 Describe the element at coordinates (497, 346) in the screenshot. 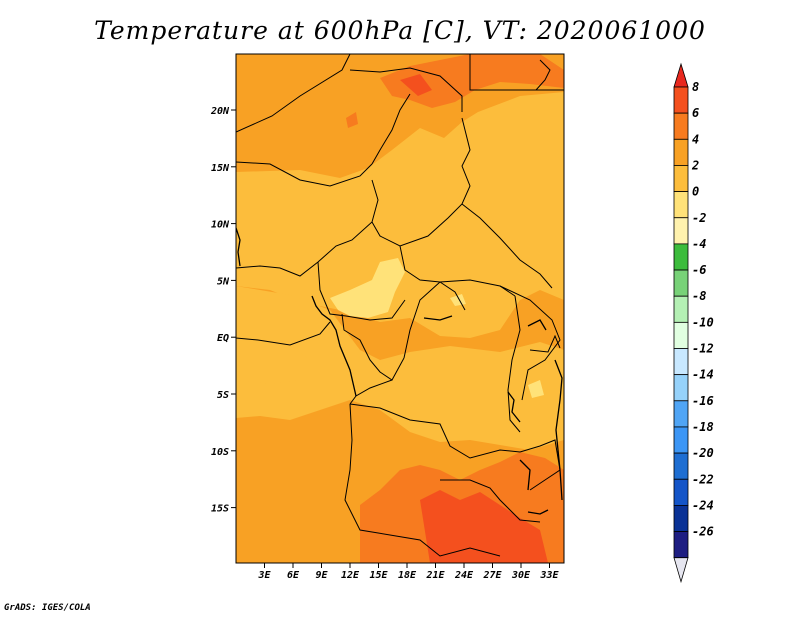

I see `field-minus2-to-0-small` at that location.